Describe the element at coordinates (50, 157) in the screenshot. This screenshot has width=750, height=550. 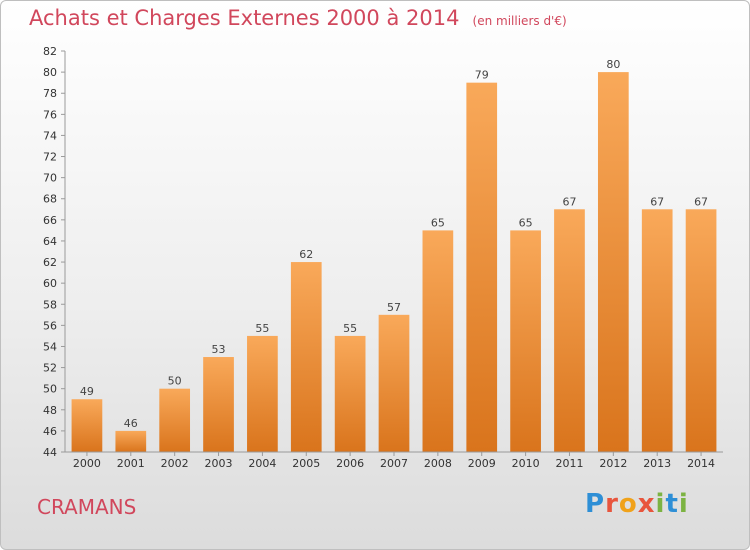
I see `y-tick-label: 72` at that location.